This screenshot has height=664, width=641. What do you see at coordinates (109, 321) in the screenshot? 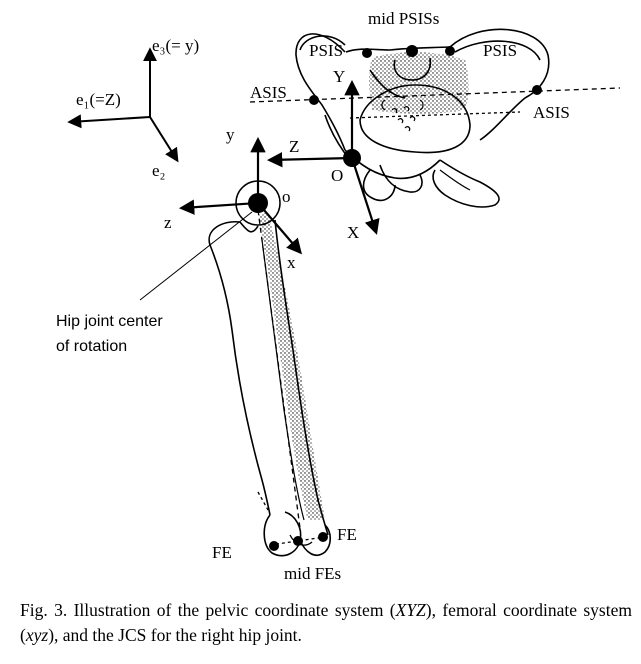
I see `hip-center-label-line1: Hip joint center` at bounding box center [109, 321].